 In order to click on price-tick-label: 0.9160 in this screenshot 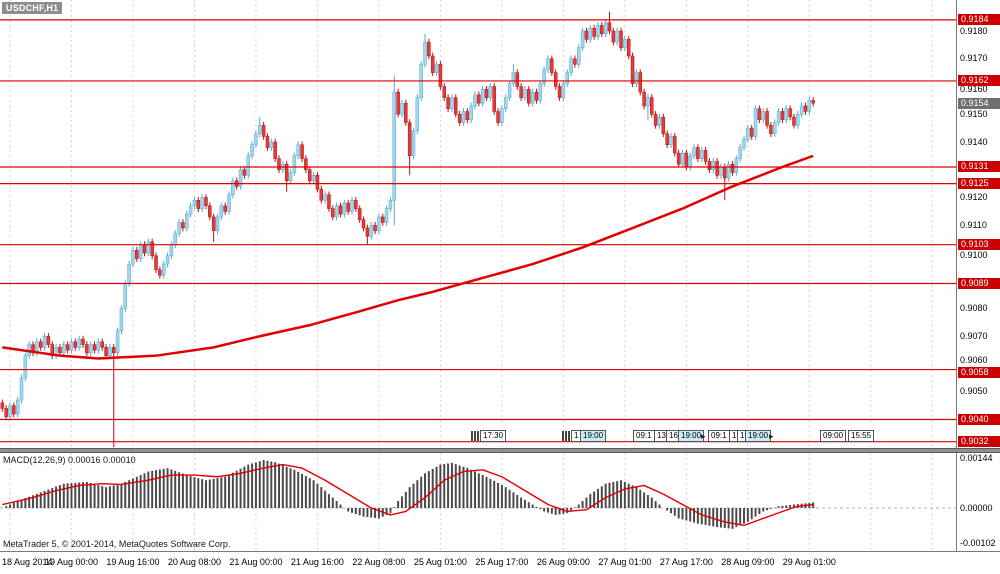, I will do `click(974, 89)`.